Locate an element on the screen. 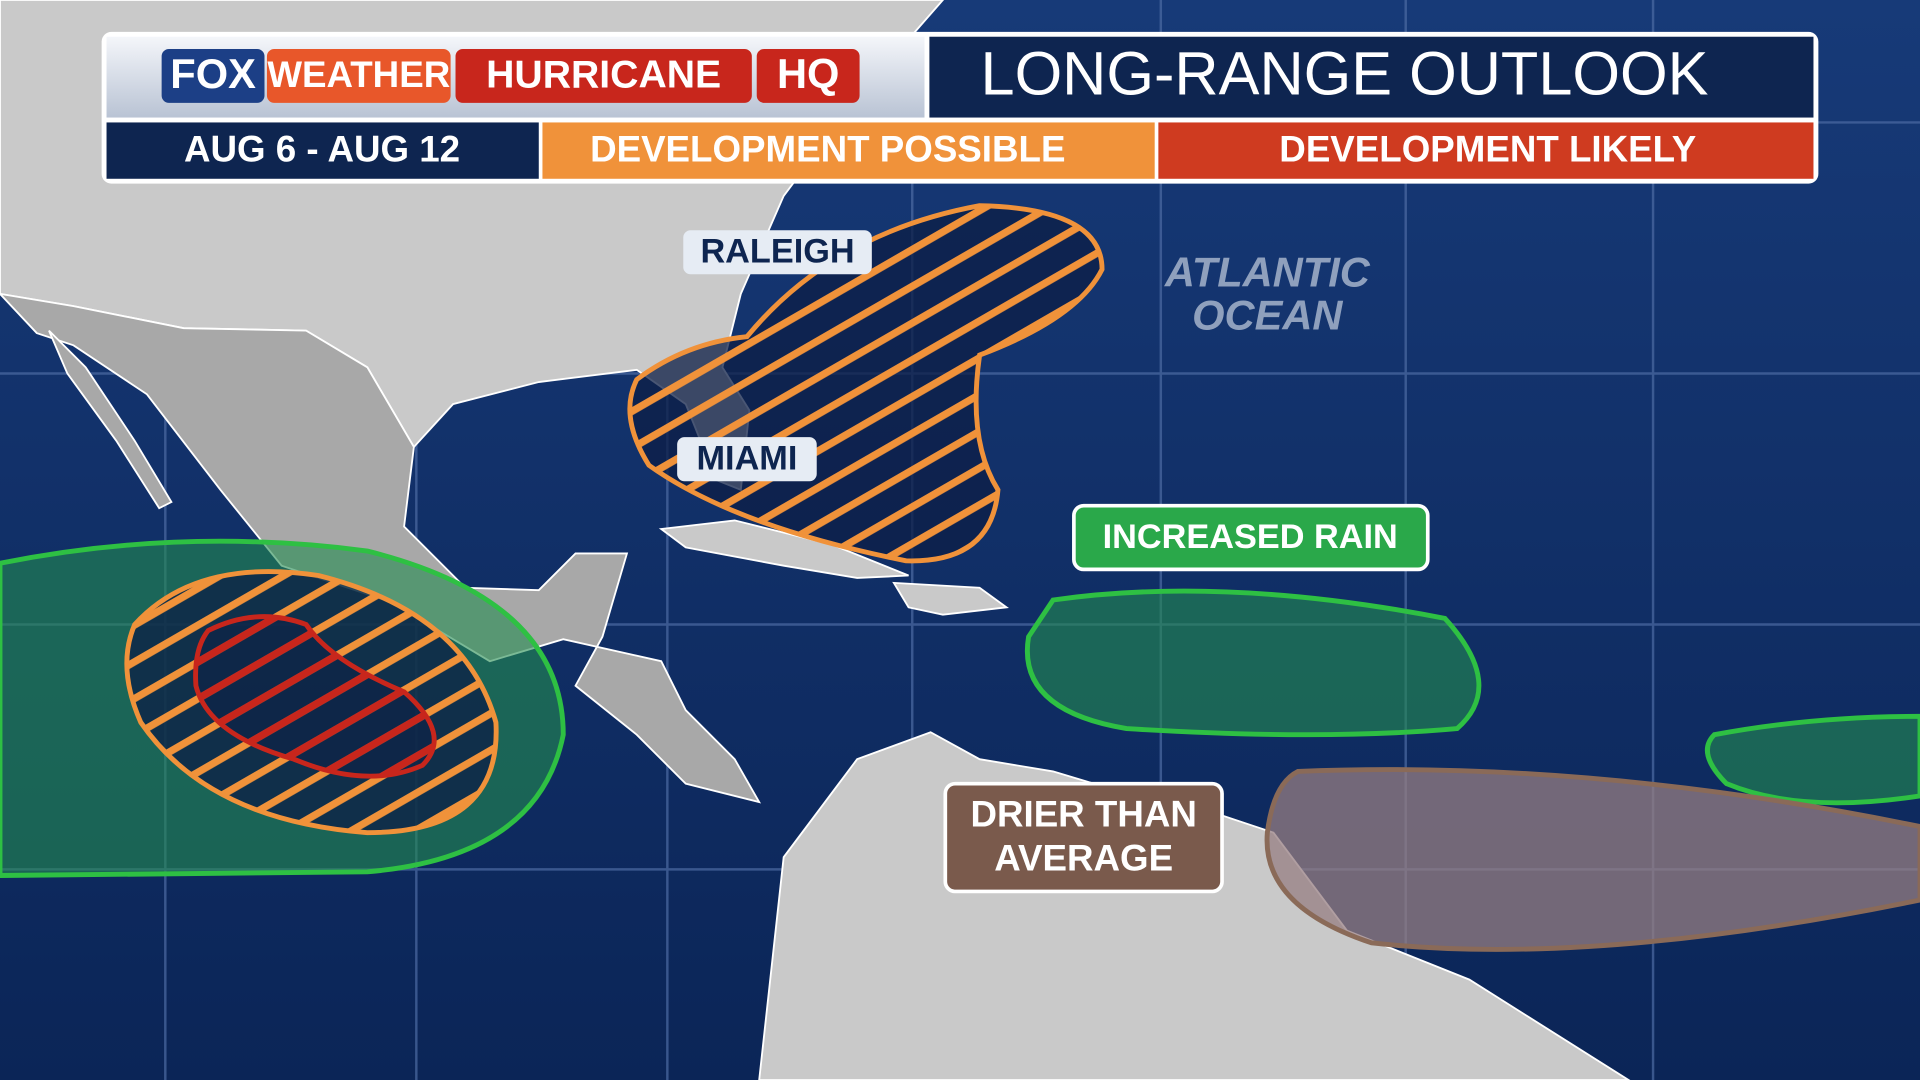 The image size is (1920, 1080). logo-text: HQ is located at coordinates (808, 73).